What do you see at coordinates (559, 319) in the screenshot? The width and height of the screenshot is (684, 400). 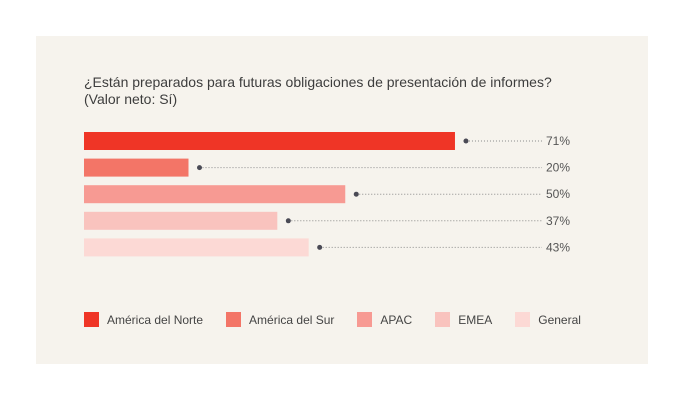 I see `legend-label: General` at bounding box center [559, 319].